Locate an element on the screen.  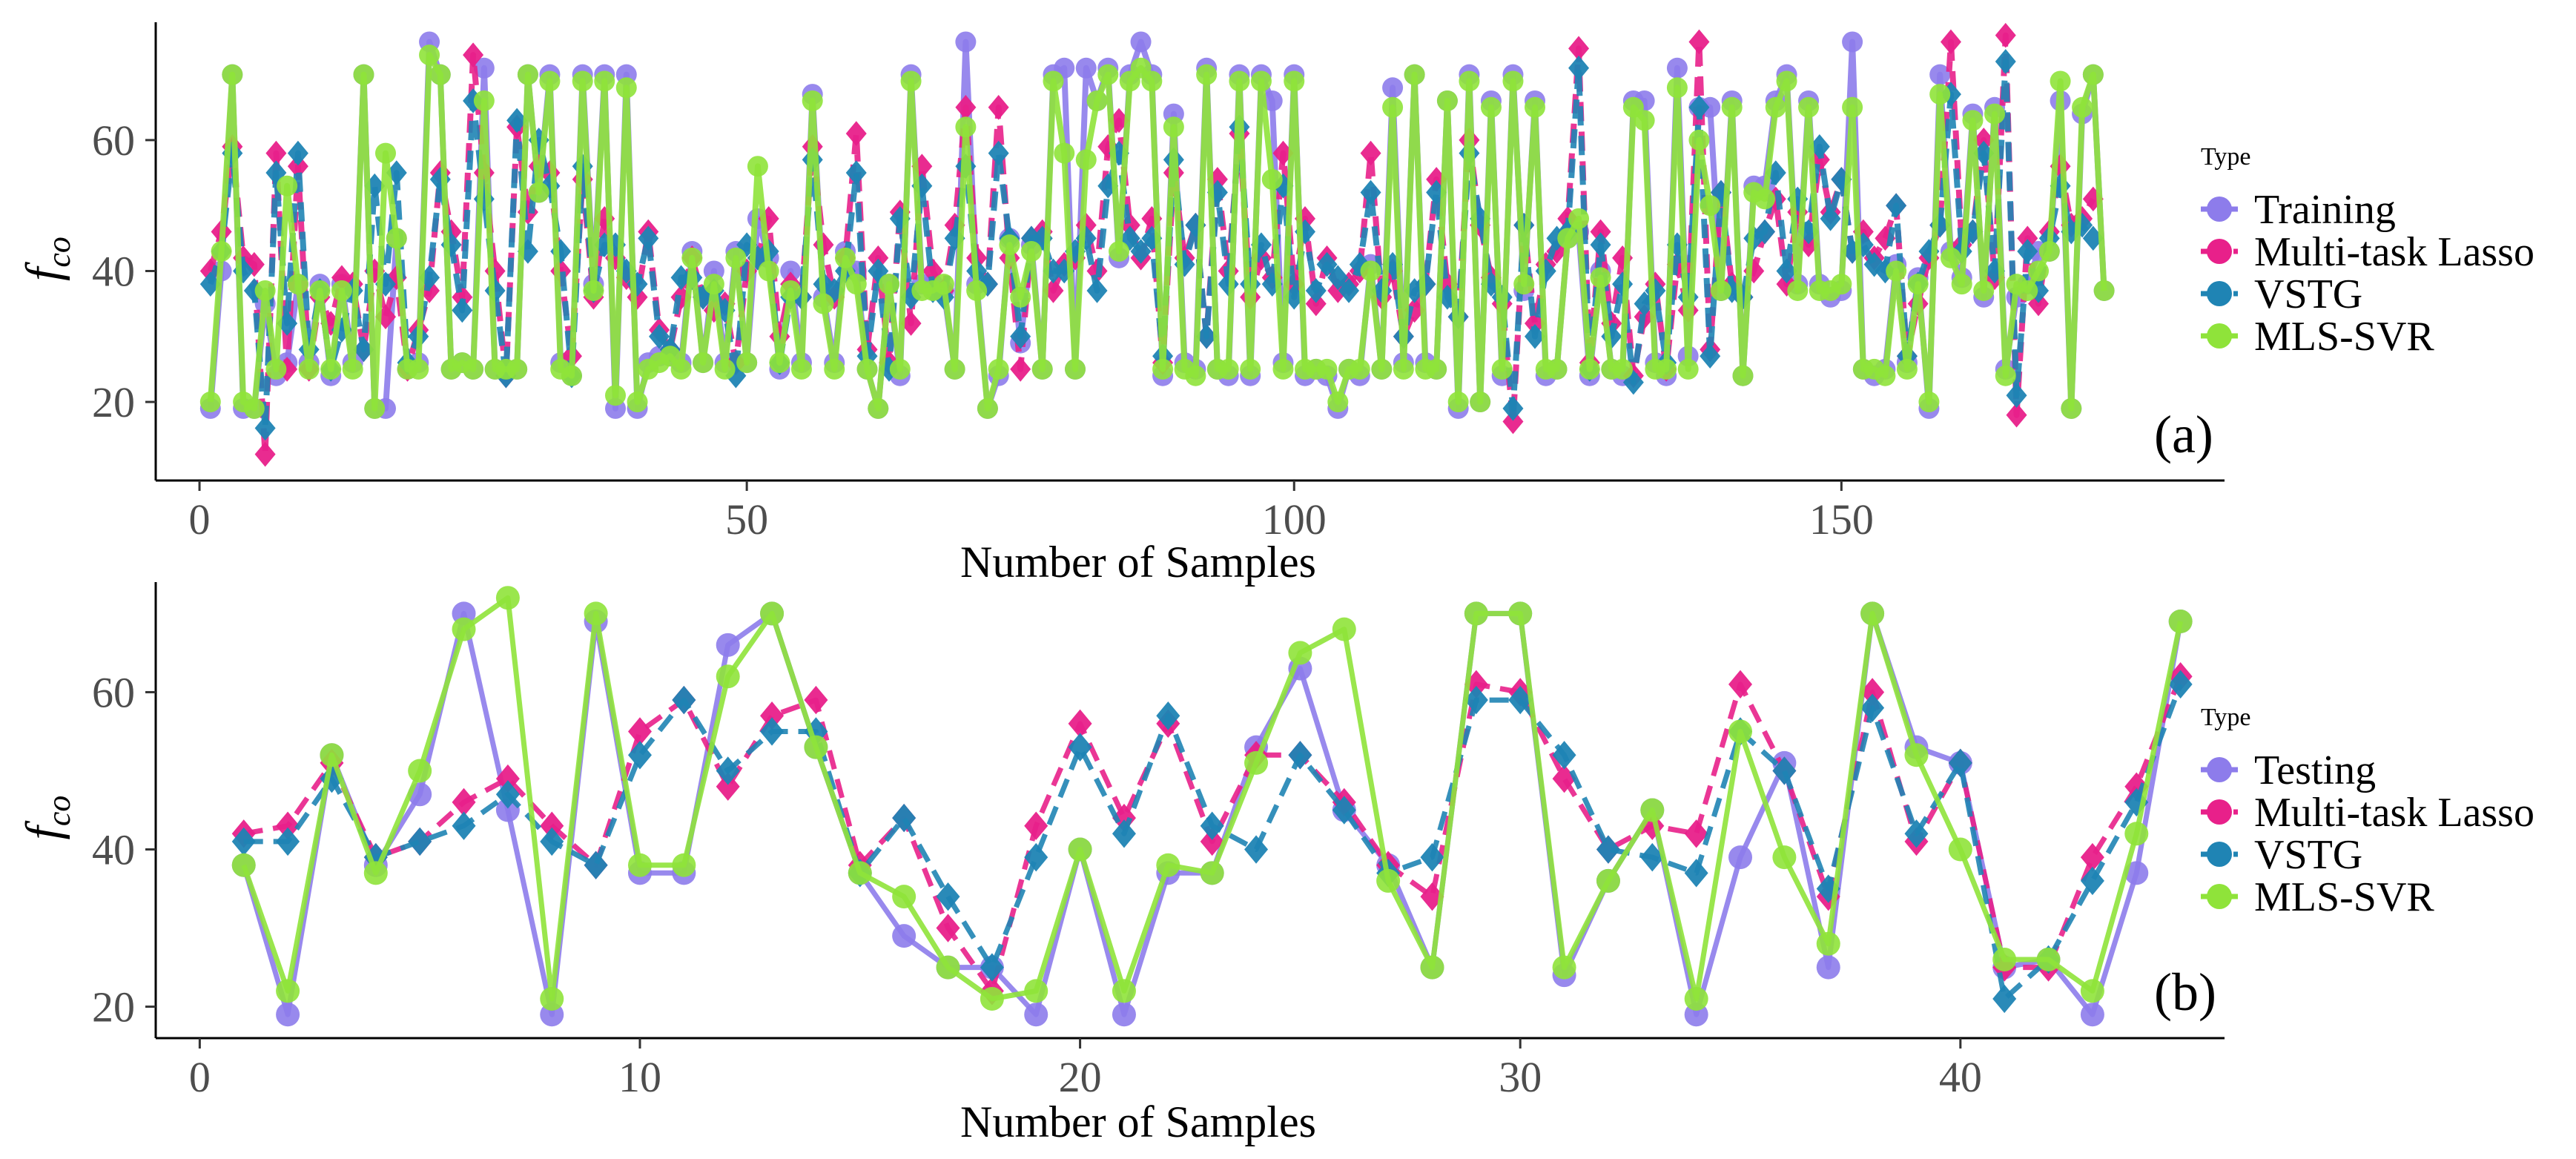
legend-label: VSTG is located at coordinates (2308, 855).